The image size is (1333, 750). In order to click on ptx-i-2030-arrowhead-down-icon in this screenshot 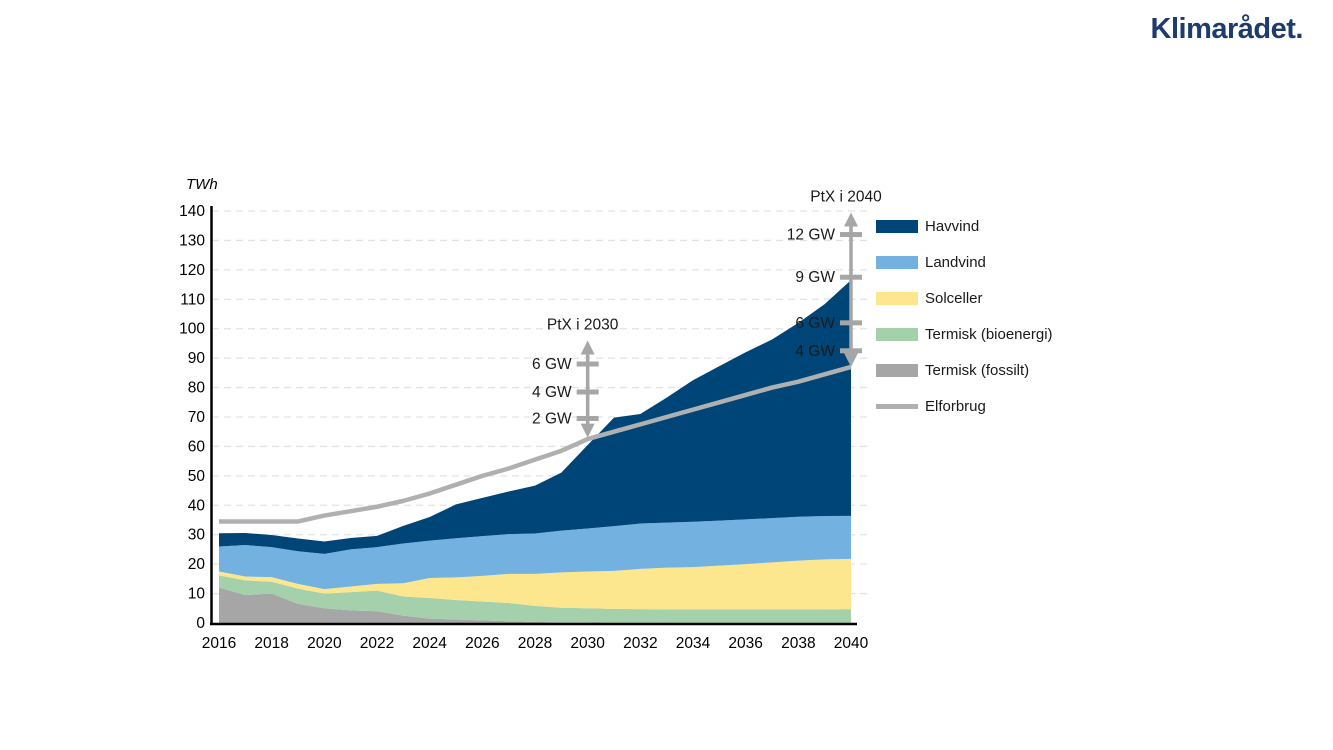, I will do `click(587, 430)`.